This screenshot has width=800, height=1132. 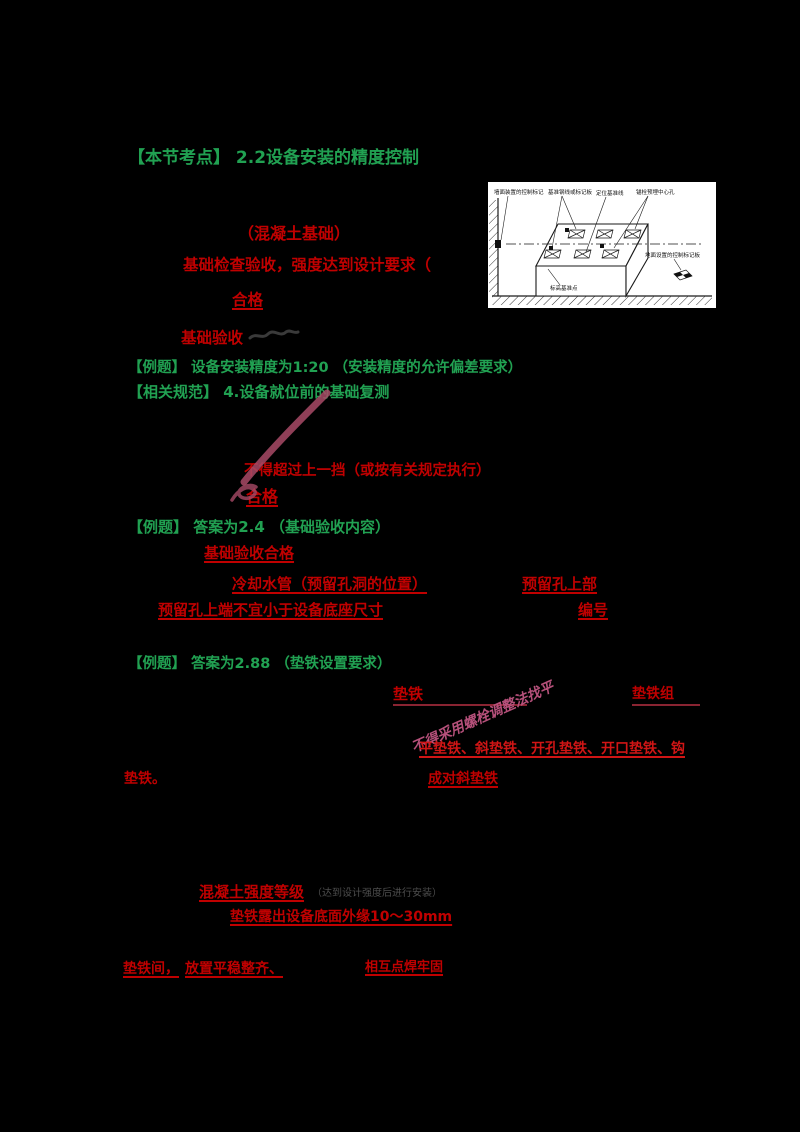 I want to click on answer-hole-1: 冷却水管（预留孔洞的位置）, so click(x=330, y=584).